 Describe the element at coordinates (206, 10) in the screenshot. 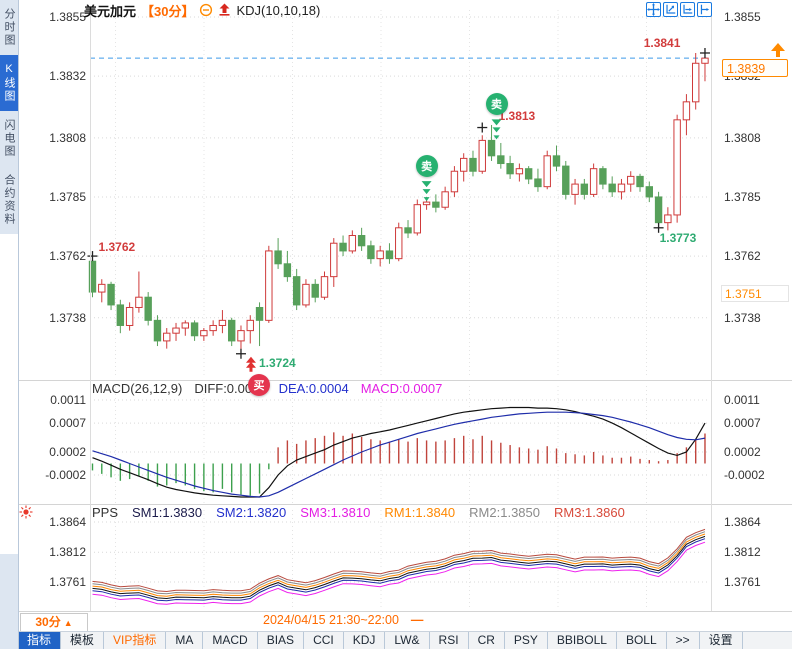

I see `circle-minus-icon` at that location.